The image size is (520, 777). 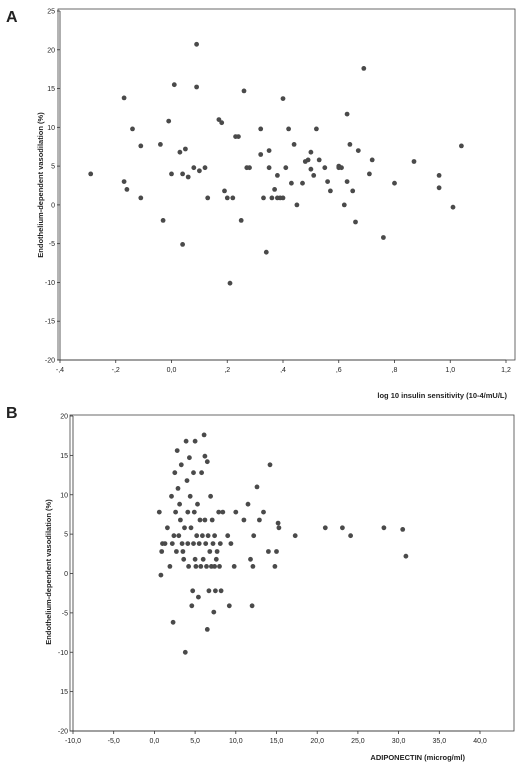 What do you see at coordinates (51, 89) in the screenshot?
I see `panel-a-y-tick-label: 15` at bounding box center [51, 89].